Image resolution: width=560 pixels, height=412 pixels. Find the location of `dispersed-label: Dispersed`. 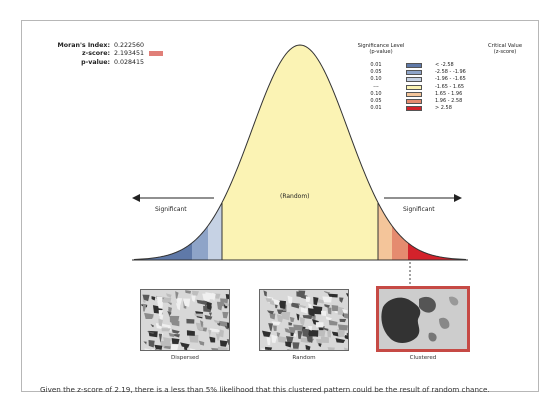

dispersed-label: Dispersed is located at coordinates (185, 358).